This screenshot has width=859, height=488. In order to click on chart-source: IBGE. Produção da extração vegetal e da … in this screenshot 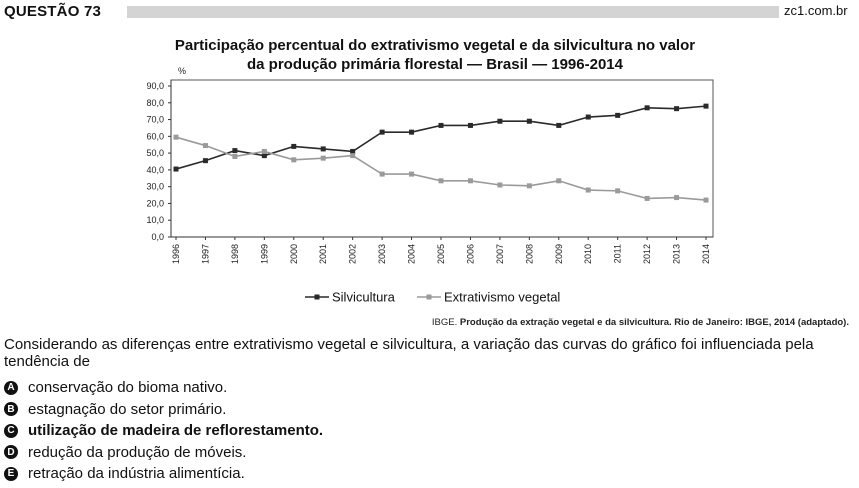, I will do `click(640, 322)`.